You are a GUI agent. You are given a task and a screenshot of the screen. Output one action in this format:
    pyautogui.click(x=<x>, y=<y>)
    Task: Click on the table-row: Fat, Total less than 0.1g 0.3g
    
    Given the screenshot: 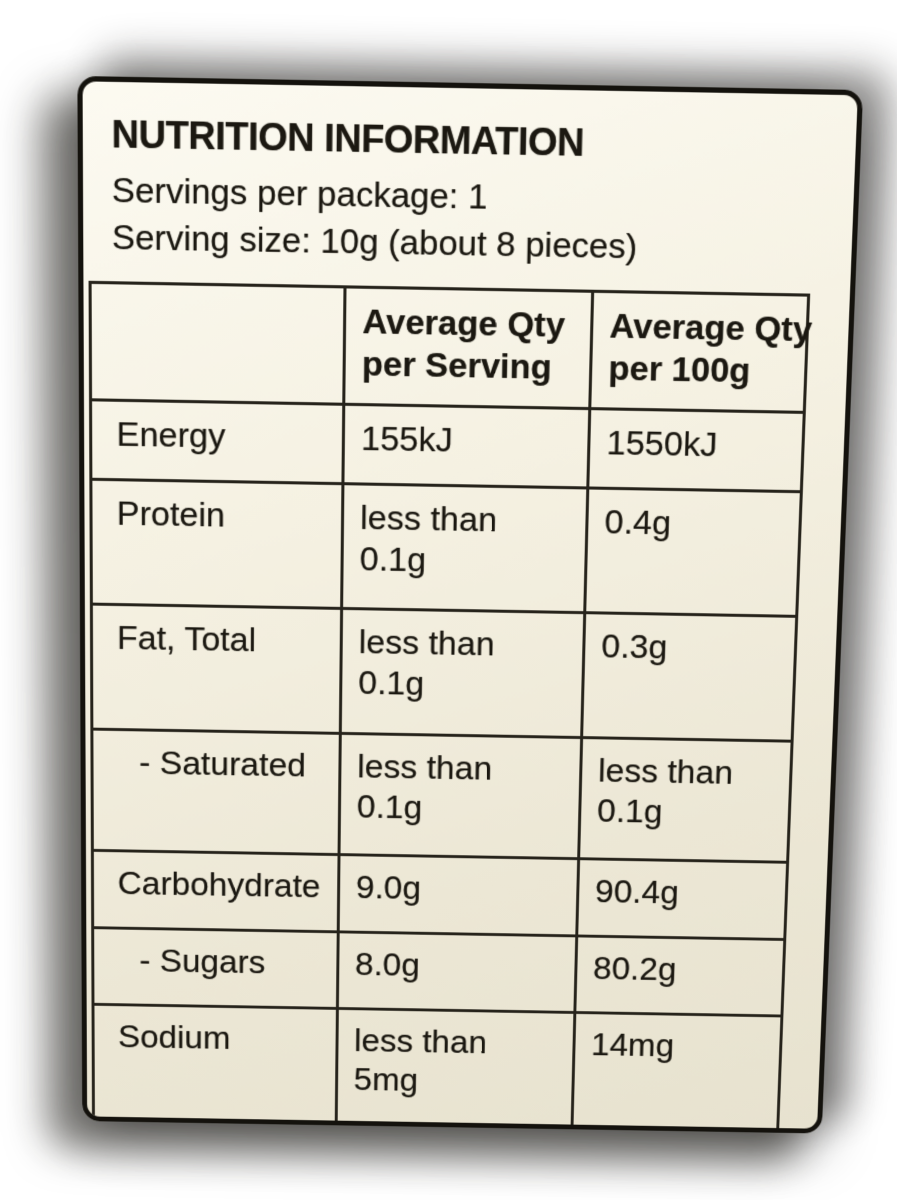 What is the action you would take?
    pyautogui.click(x=444, y=673)
    